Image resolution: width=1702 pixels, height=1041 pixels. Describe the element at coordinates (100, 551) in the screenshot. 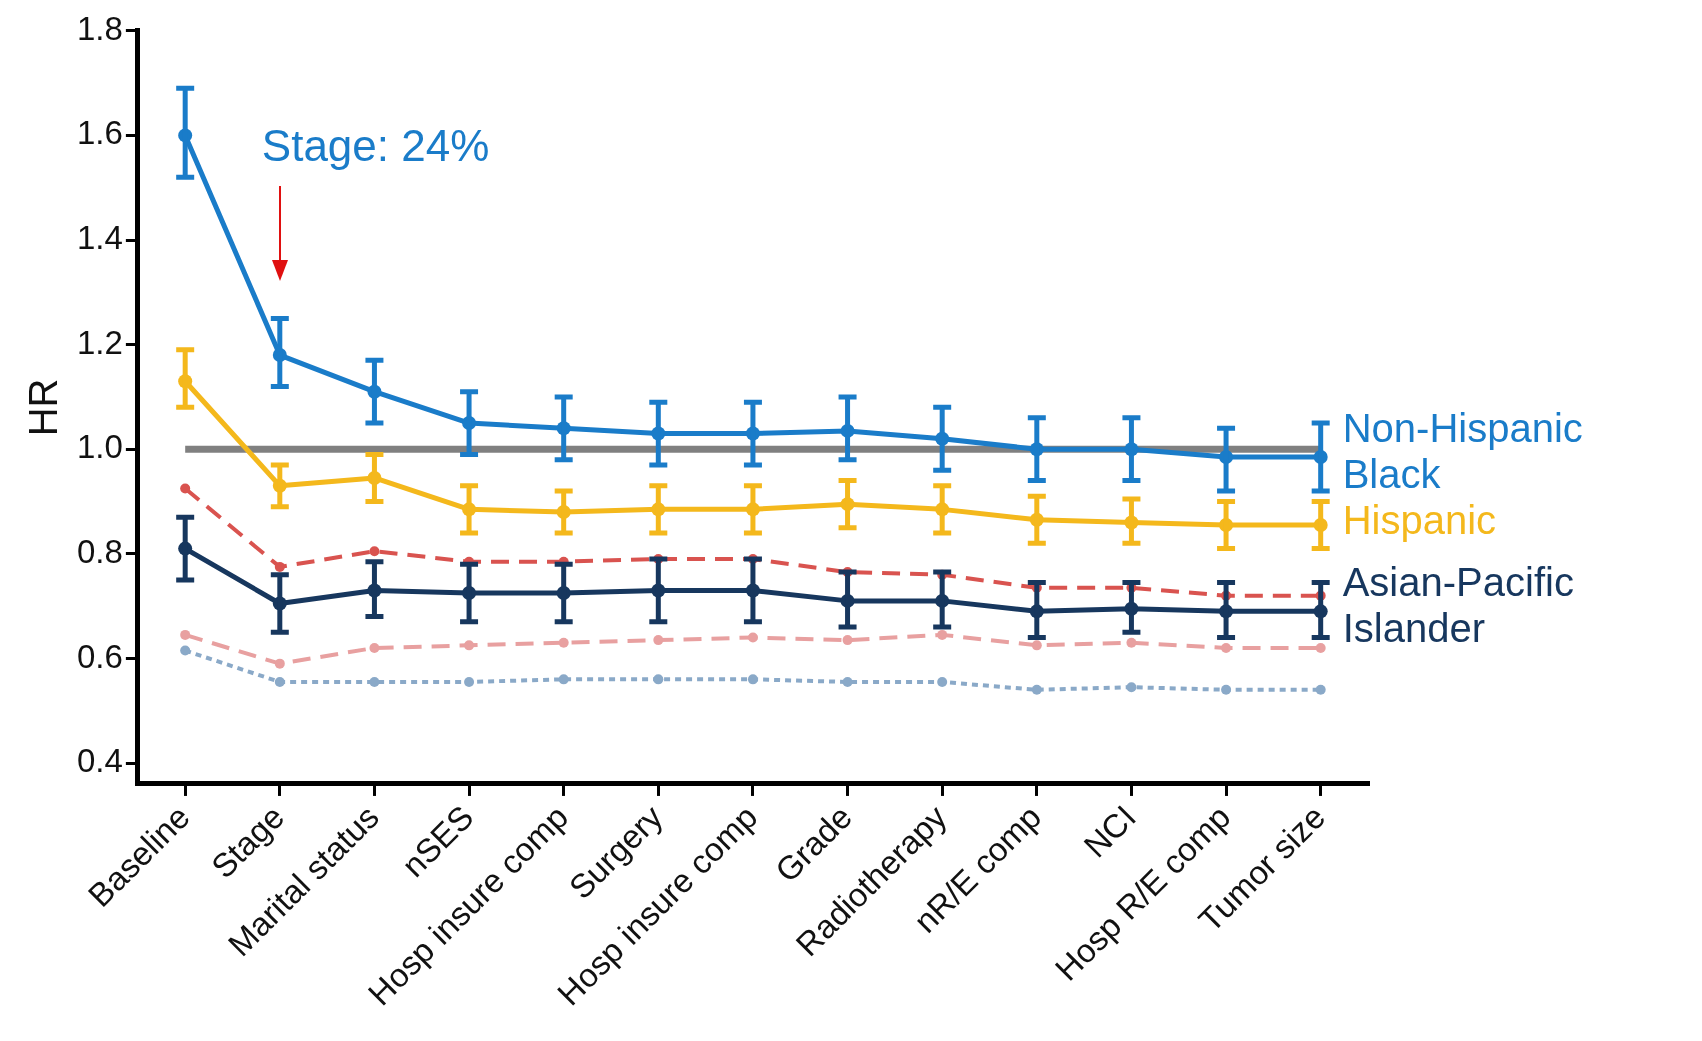

I see `y-tick-label: 0.8` at that location.